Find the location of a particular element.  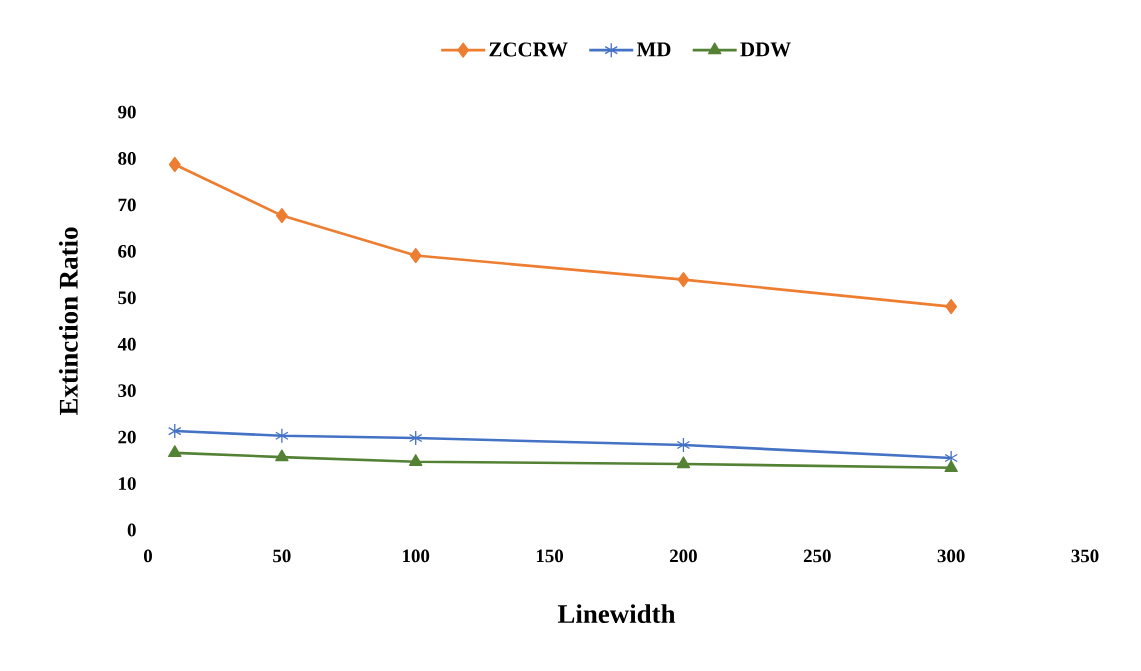

y-axis-title: Extinction Ratio is located at coordinates (68, 321).